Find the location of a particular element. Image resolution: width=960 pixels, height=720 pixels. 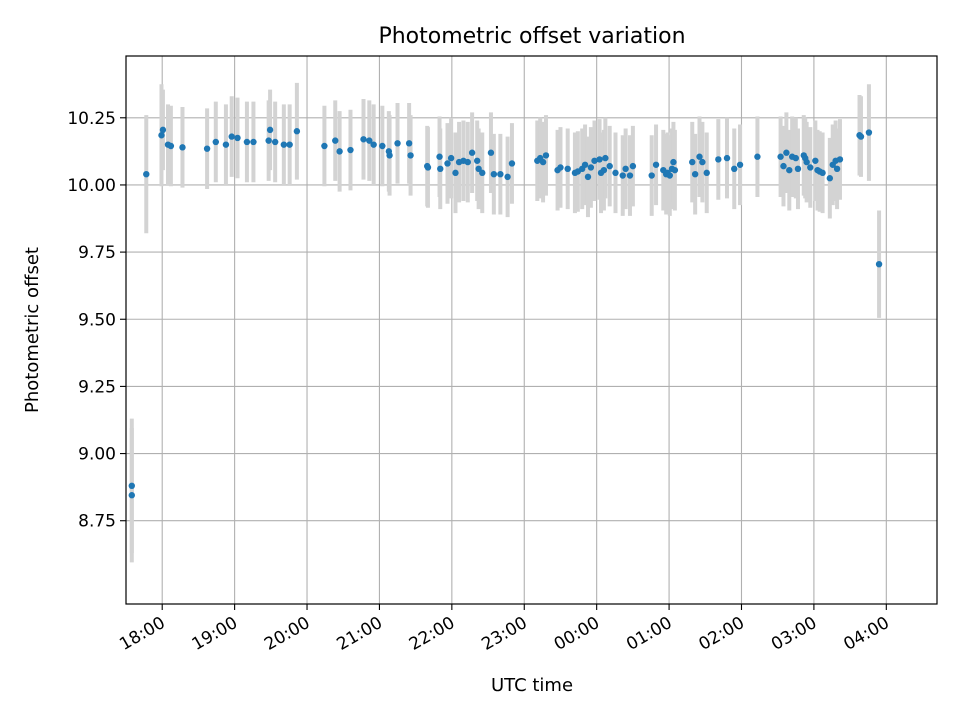

x-tick-label: 20:00 is located at coordinates (287, 634).